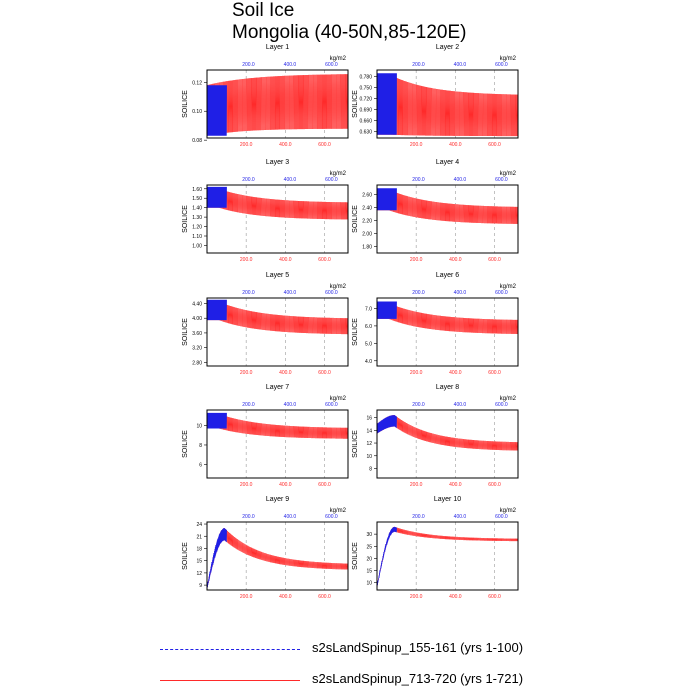  Describe the element at coordinates (197, 246) in the screenshot. I see `y-tick-label: 1.00` at that location.